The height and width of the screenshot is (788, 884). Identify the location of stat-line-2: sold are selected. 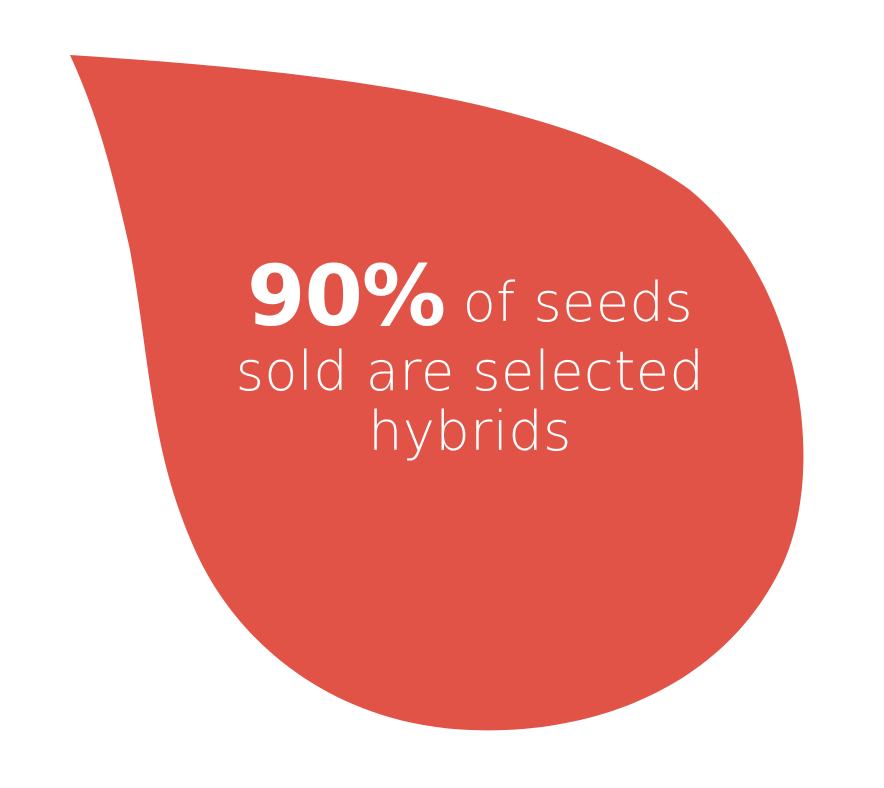
(470, 372).